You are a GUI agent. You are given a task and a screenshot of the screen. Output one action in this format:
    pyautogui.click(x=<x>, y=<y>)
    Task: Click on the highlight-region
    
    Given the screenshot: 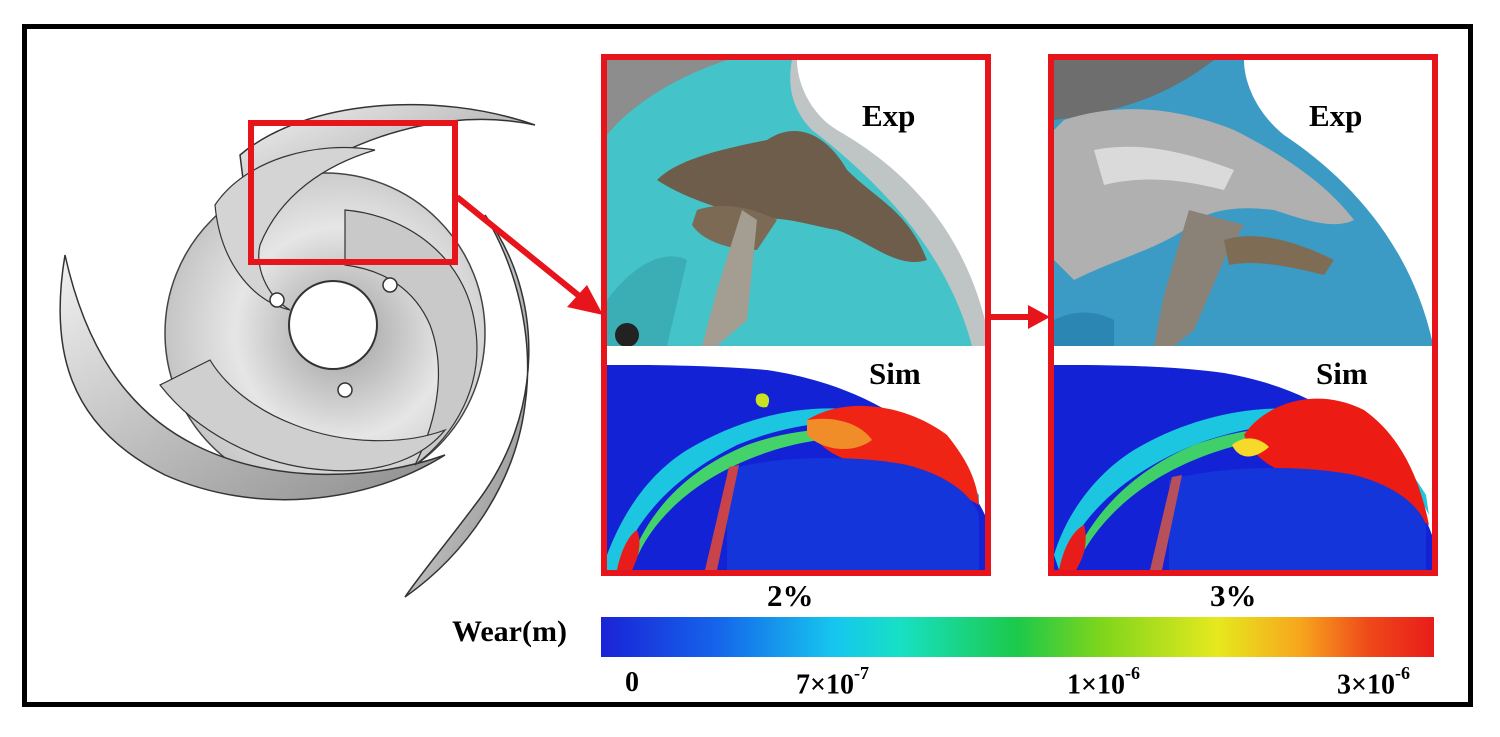 What is the action you would take?
    pyautogui.click(x=353, y=192)
    